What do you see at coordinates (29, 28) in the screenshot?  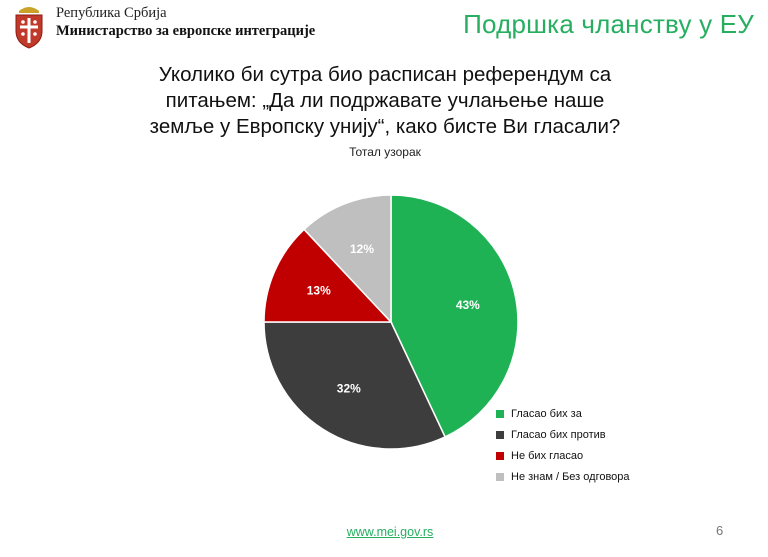 I see `coat-of-arms-icon` at bounding box center [29, 28].